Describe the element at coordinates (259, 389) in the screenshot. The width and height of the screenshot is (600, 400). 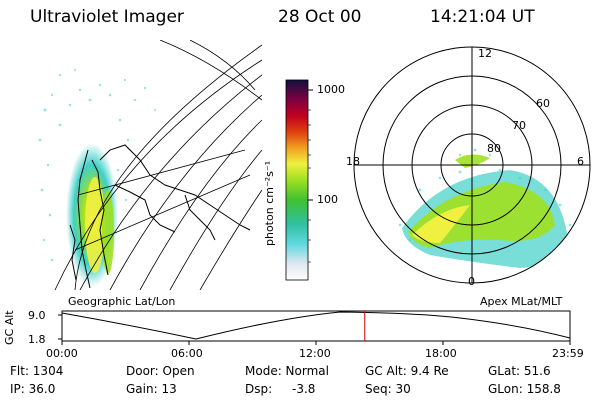
I see `dsp-label: Dsp:` at that location.